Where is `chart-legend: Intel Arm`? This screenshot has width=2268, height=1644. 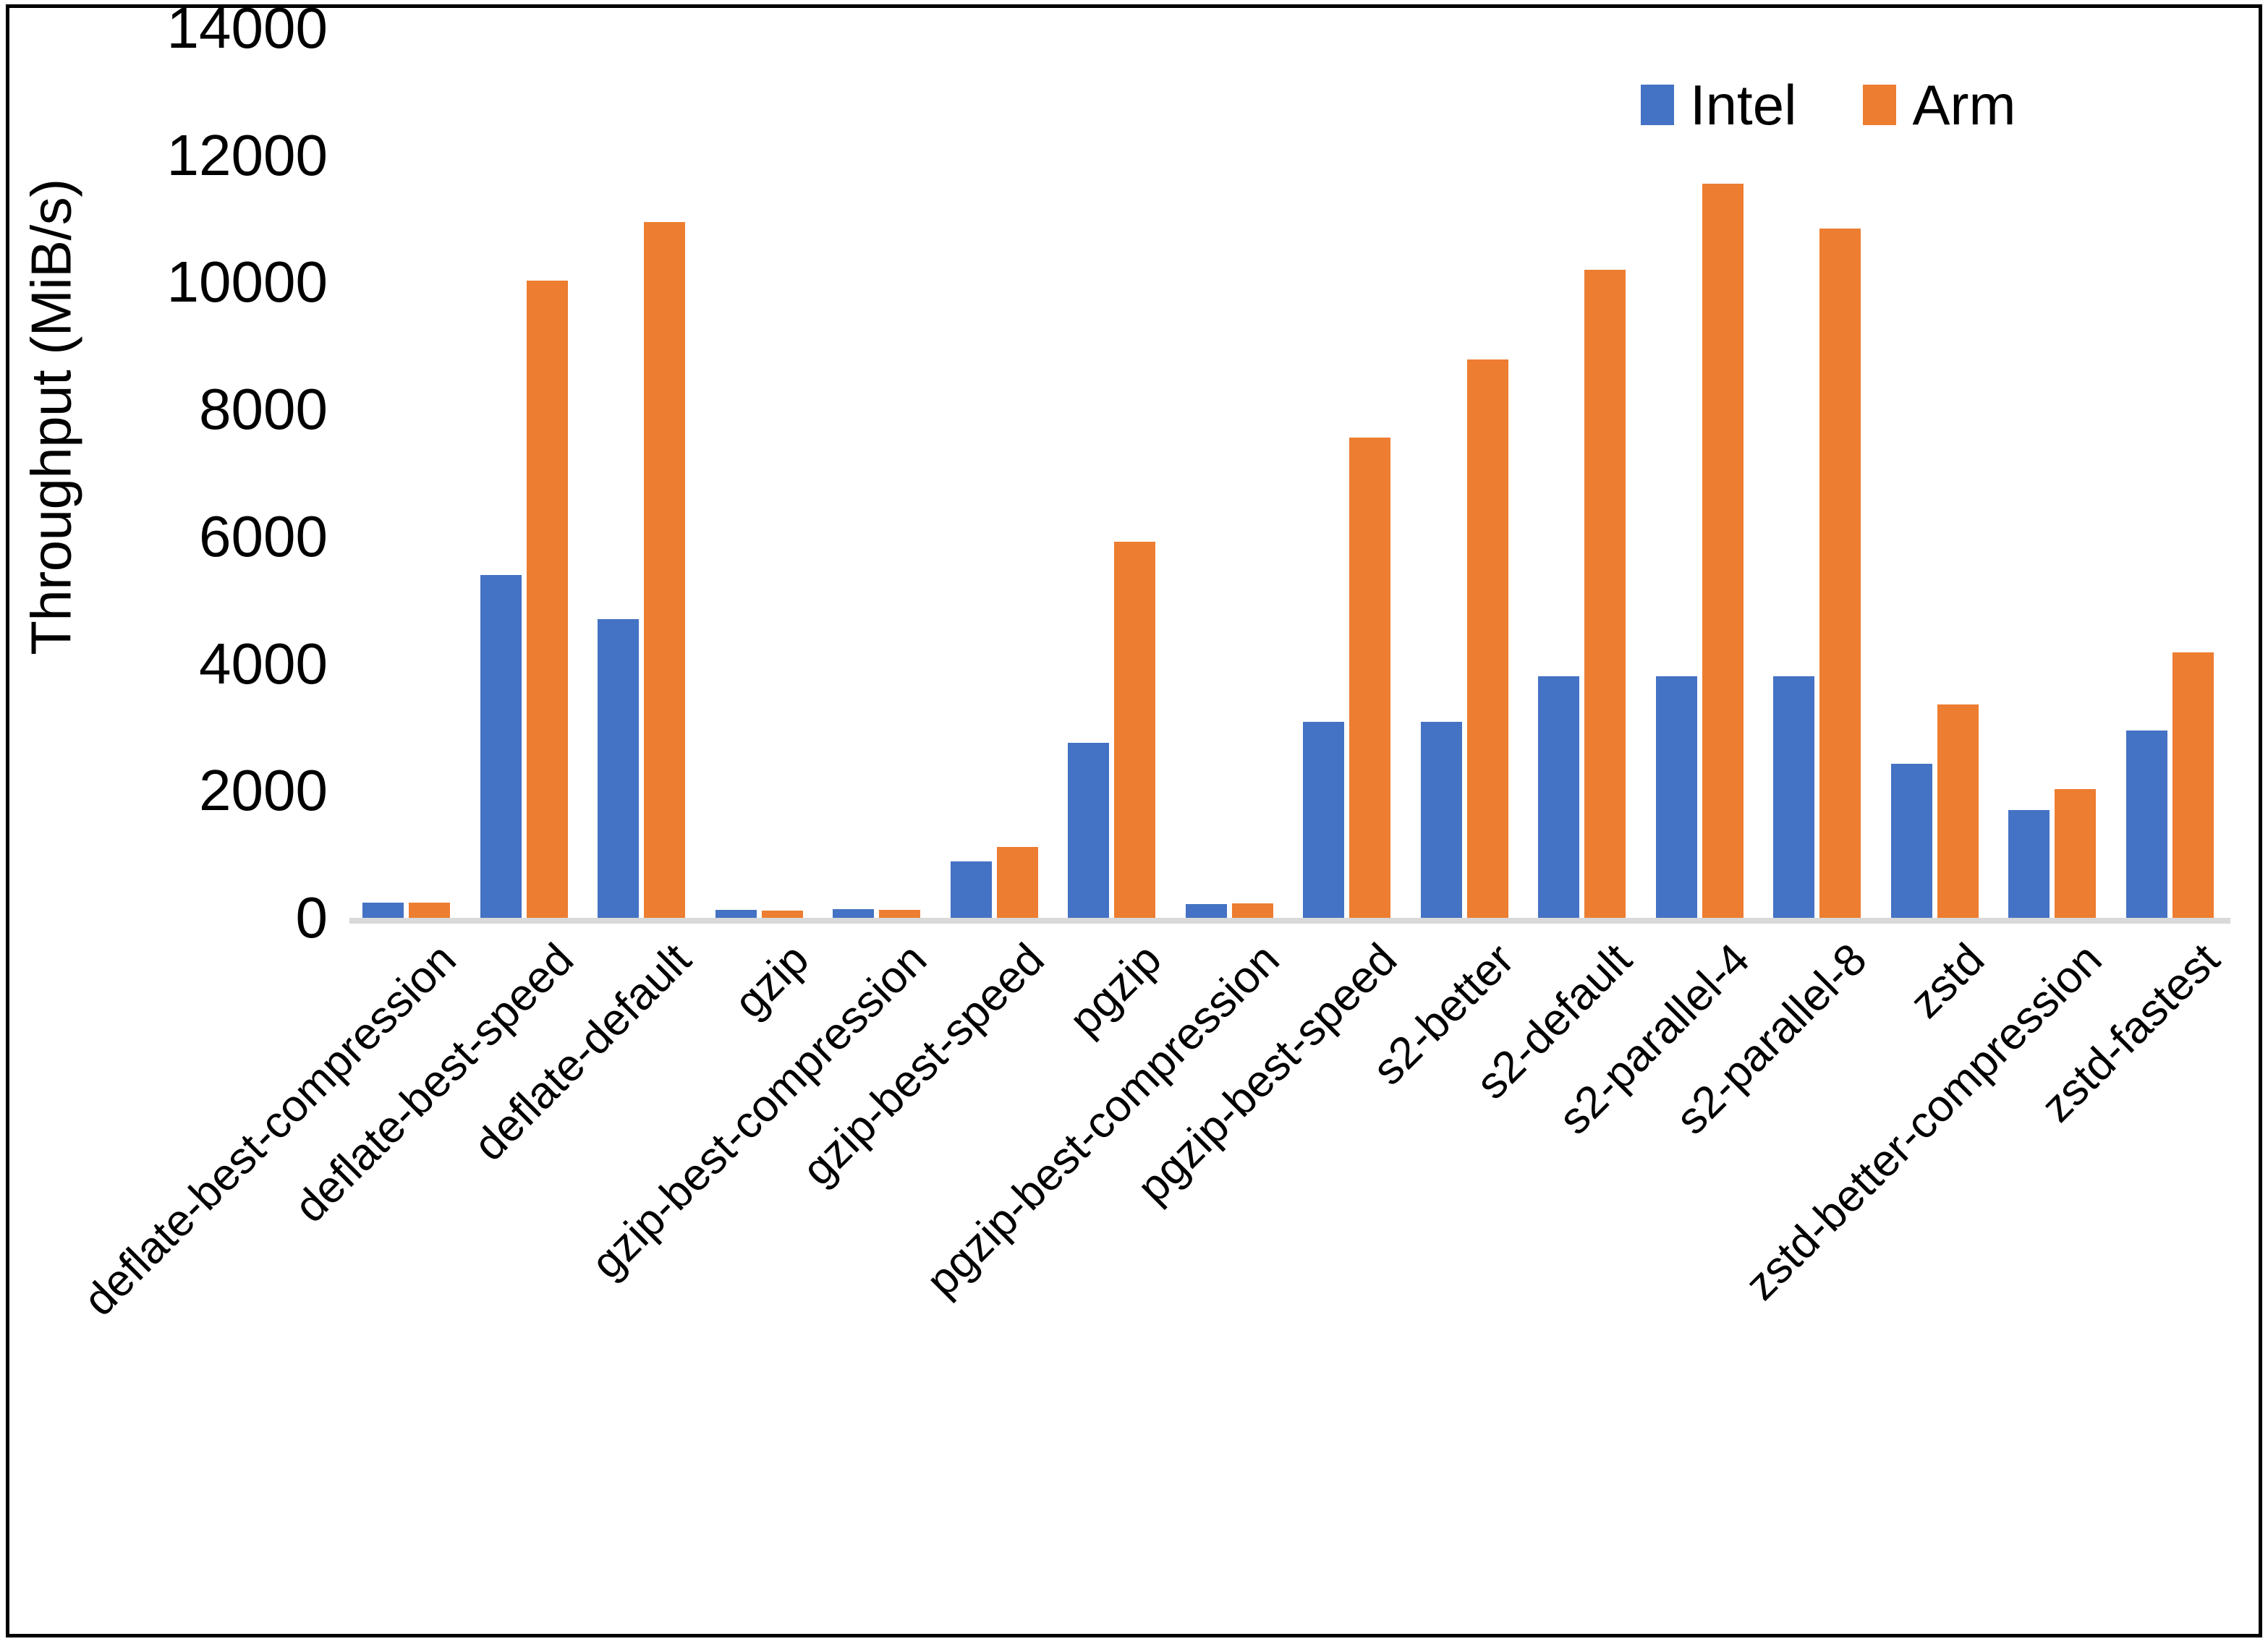
chart-legend: Intel Arm is located at coordinates (1828, 105).